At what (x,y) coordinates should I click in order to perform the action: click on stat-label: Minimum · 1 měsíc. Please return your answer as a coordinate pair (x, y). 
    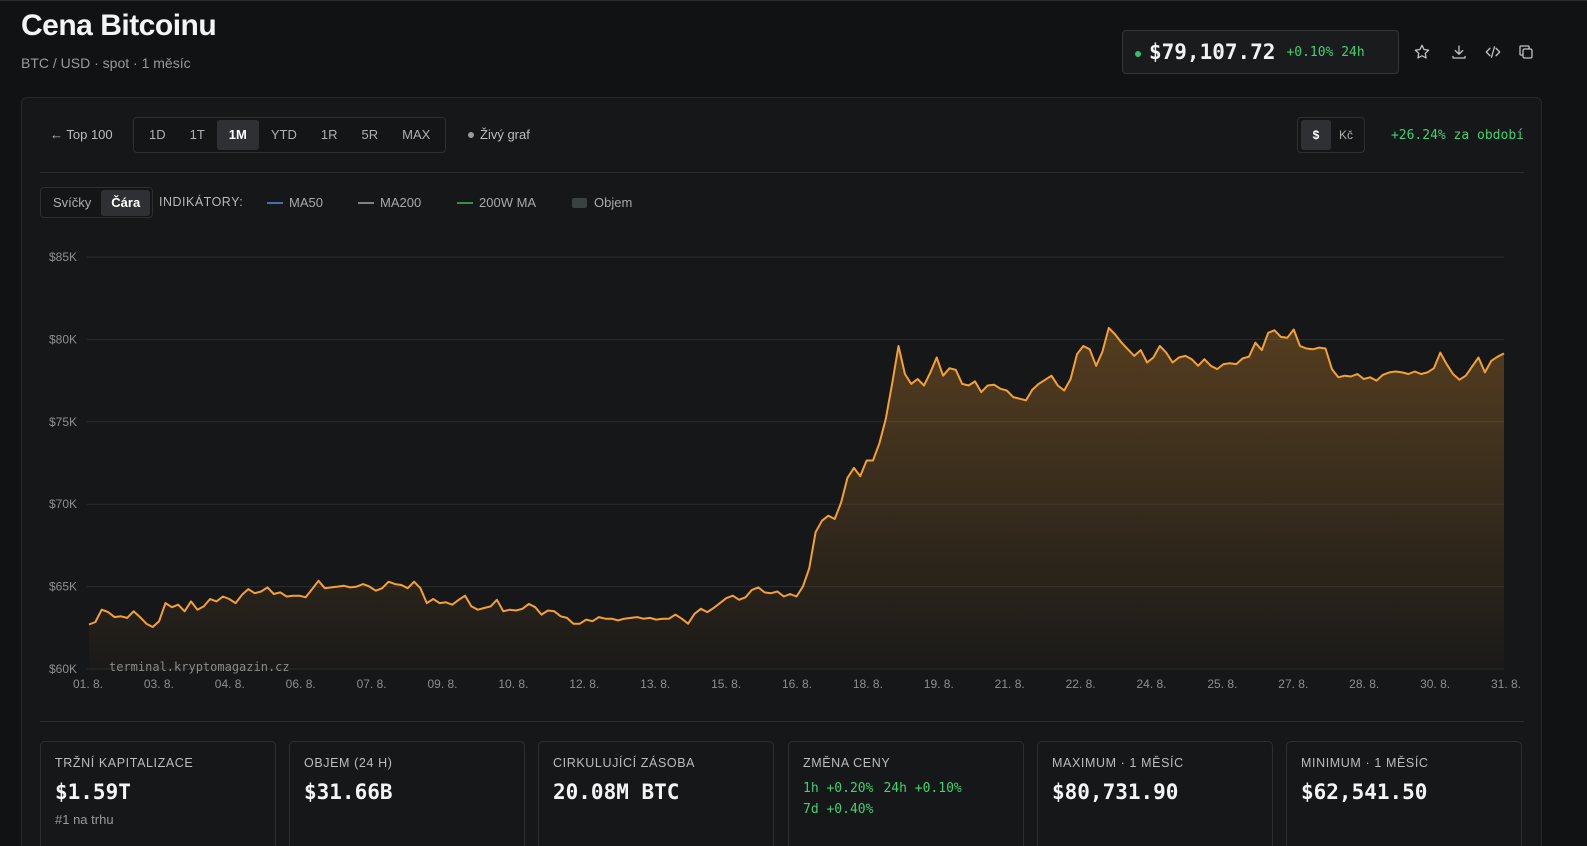
    Looking at the image, I should click on (1365, 763).